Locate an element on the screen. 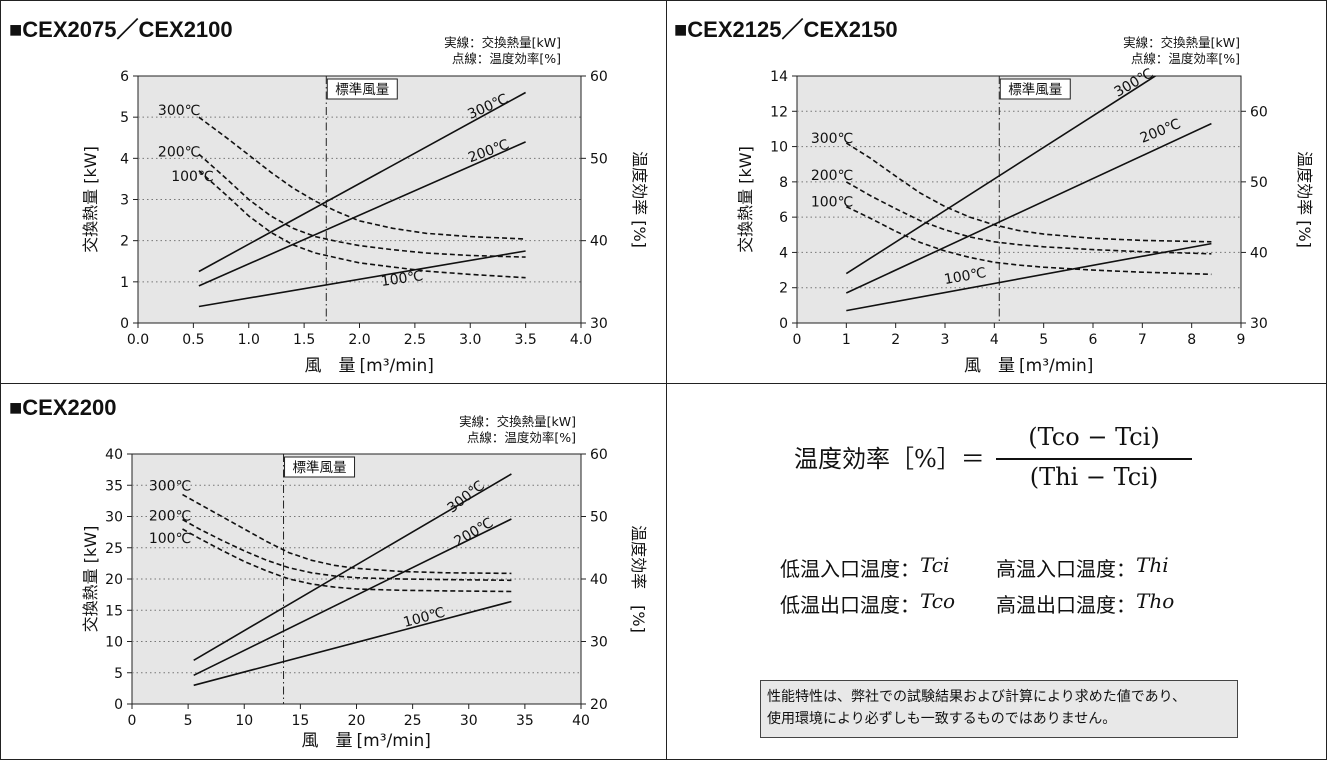 The image size is (1327, 760). x-tick-label-15: 15 is located at coordinates (300, 721).